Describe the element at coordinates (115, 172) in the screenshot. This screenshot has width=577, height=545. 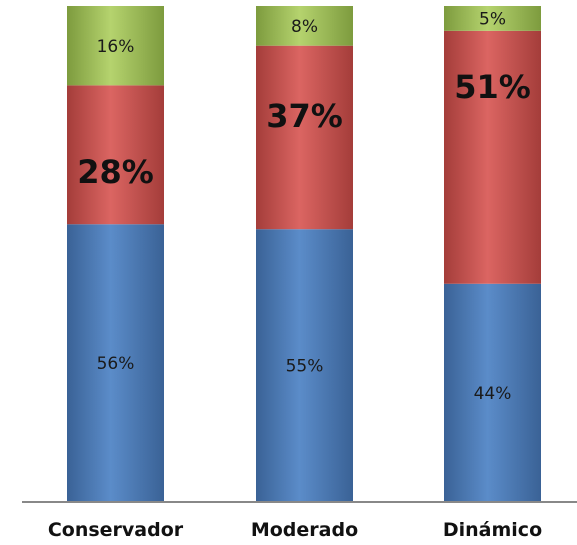
I see `data-label-conservador-1: 28%` at that location.